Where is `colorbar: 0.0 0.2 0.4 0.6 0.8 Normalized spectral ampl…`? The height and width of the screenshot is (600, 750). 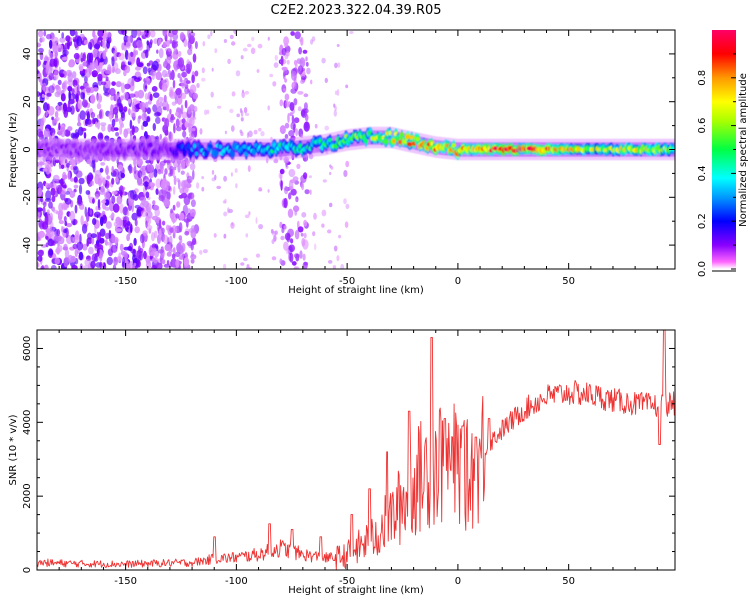 colorbar: 0.0 0.2 0.4 0.6 0.8 Normalized spectral ampl… is located at coordinates (723, 153).